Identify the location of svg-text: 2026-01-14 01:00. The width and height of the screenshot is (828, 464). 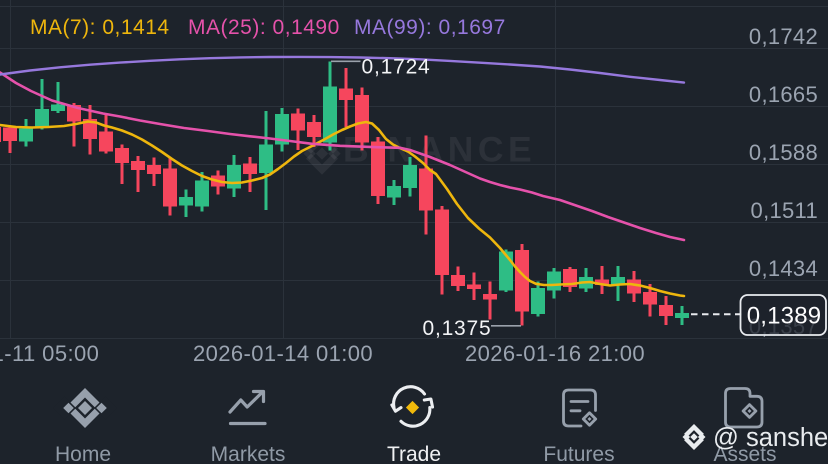
(283, 353).